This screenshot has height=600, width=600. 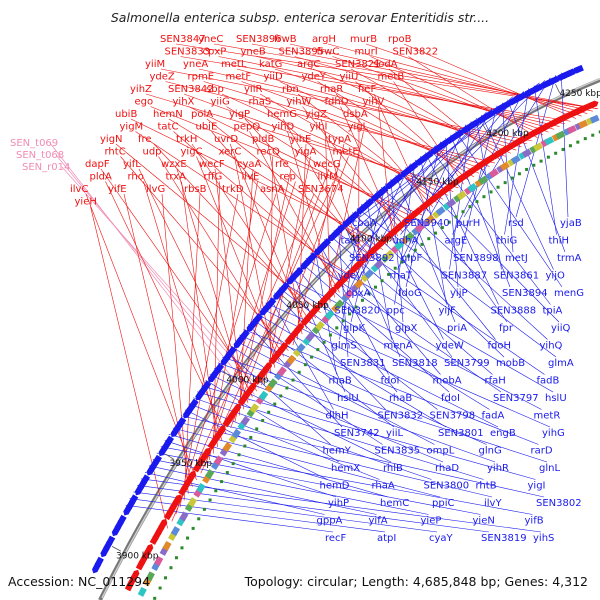 I want to click on forward-gene-label: yieH, so click(x=86, y=202).